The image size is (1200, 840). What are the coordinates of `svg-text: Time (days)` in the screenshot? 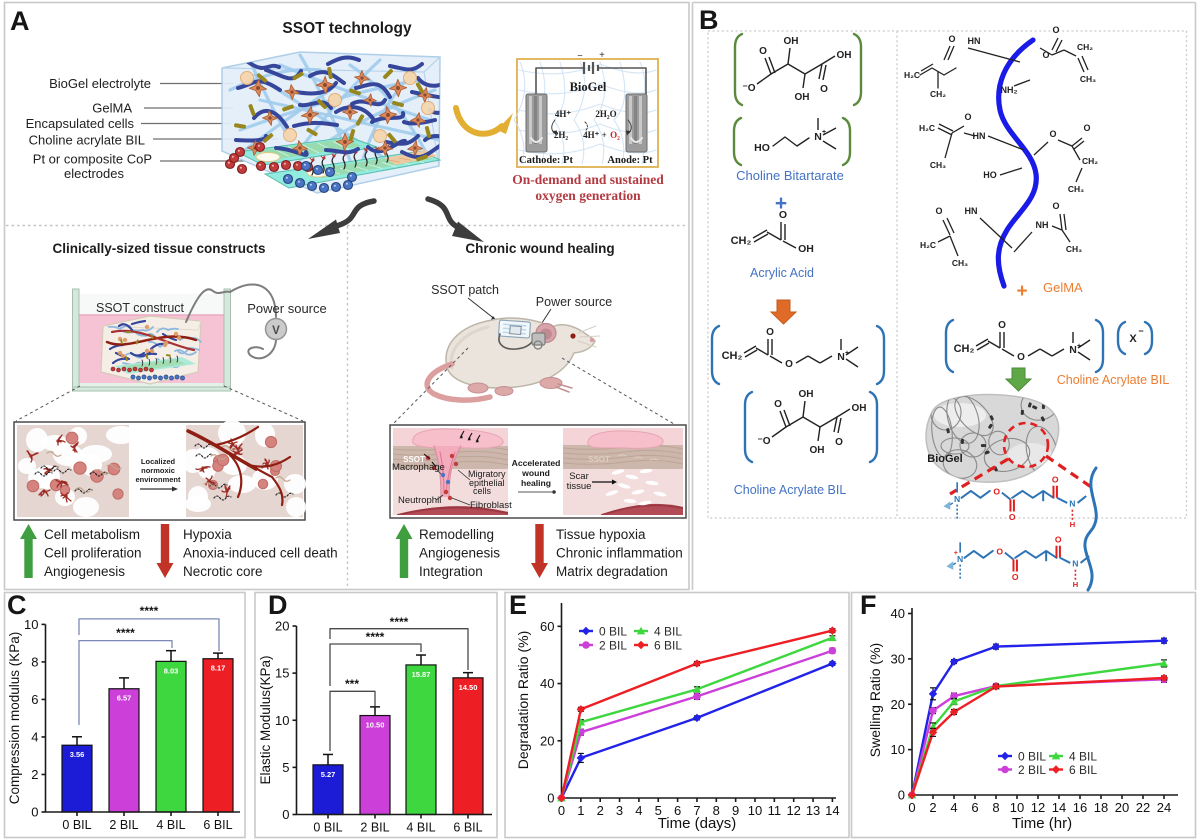 It's located at (697, 823).